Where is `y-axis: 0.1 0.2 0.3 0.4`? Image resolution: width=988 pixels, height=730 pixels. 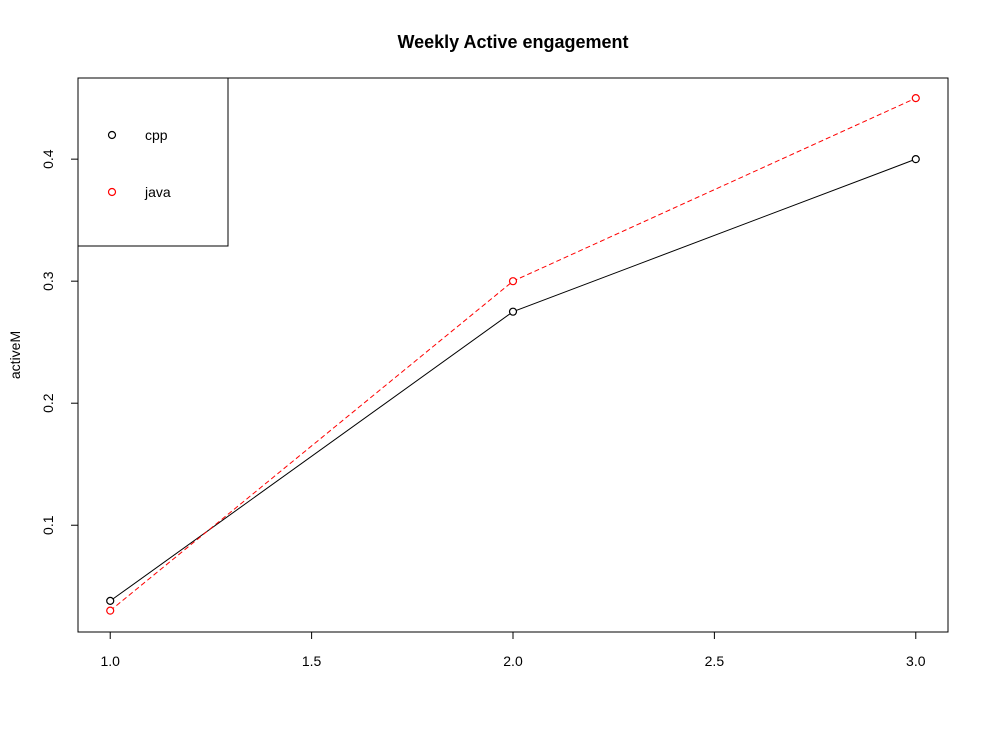 y-axis: 0.1 0.2 0.3 0.4 is located at coordinates (59, 342).